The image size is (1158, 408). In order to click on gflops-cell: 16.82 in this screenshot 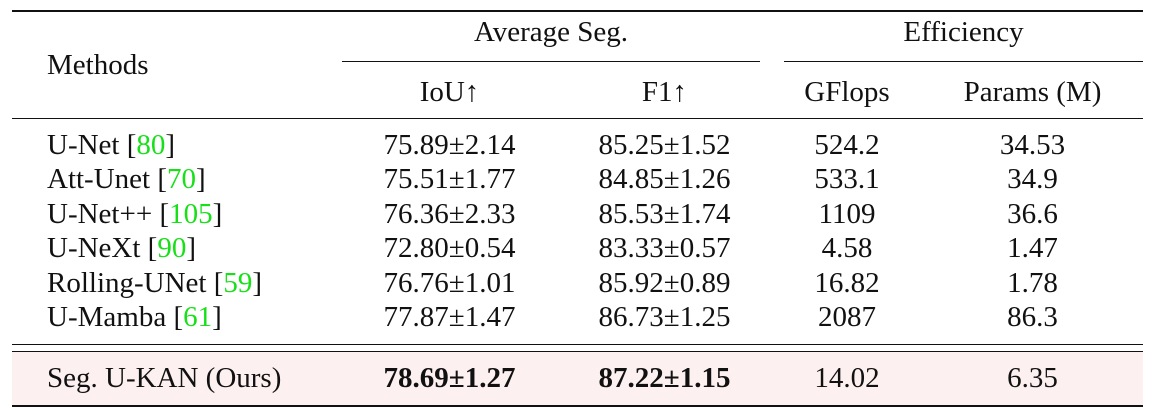, I will do `click(847, 282)`.